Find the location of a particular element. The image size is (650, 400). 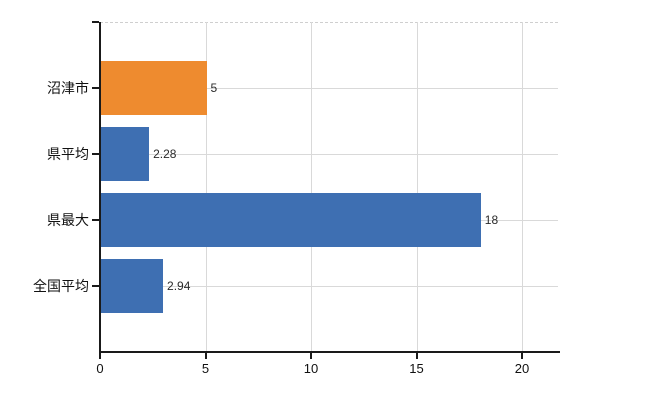

value-label: 2.94 is located at coordinates (179, 286).